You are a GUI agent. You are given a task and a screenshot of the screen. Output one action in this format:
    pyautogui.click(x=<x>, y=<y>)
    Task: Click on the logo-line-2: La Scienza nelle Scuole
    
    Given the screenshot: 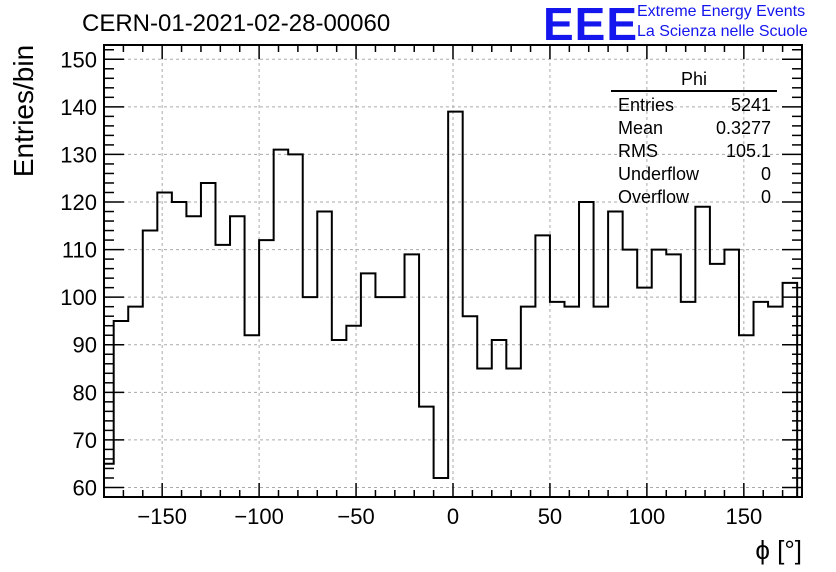 What is the action you would take?
    pyautogui.click(x=722, y=31)
    